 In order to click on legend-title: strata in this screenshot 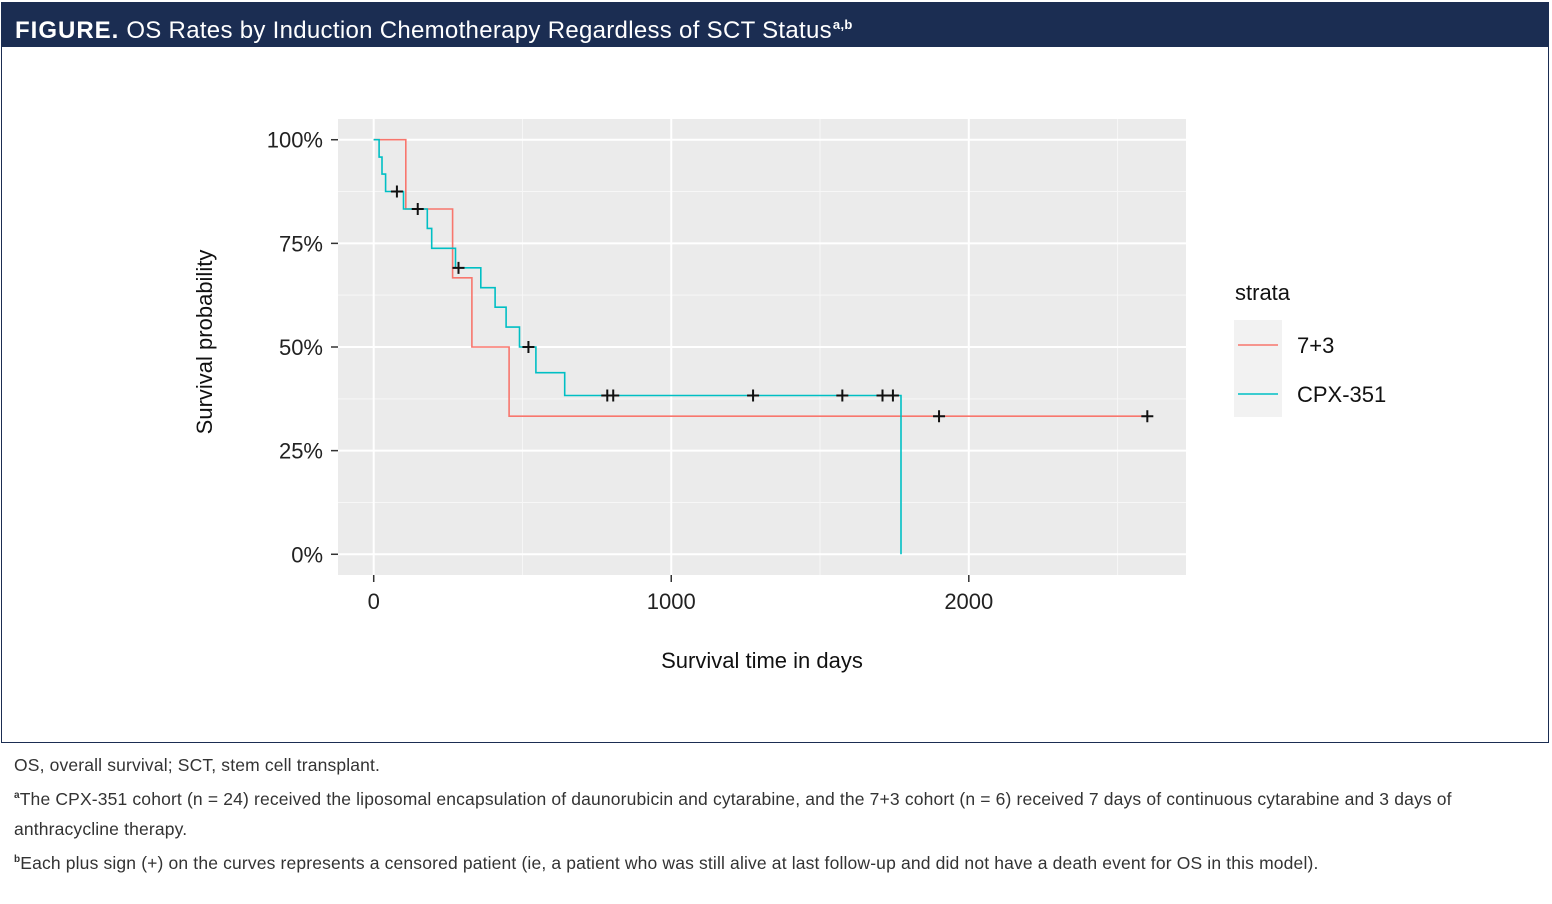, I will do `click(1263, 292)`.